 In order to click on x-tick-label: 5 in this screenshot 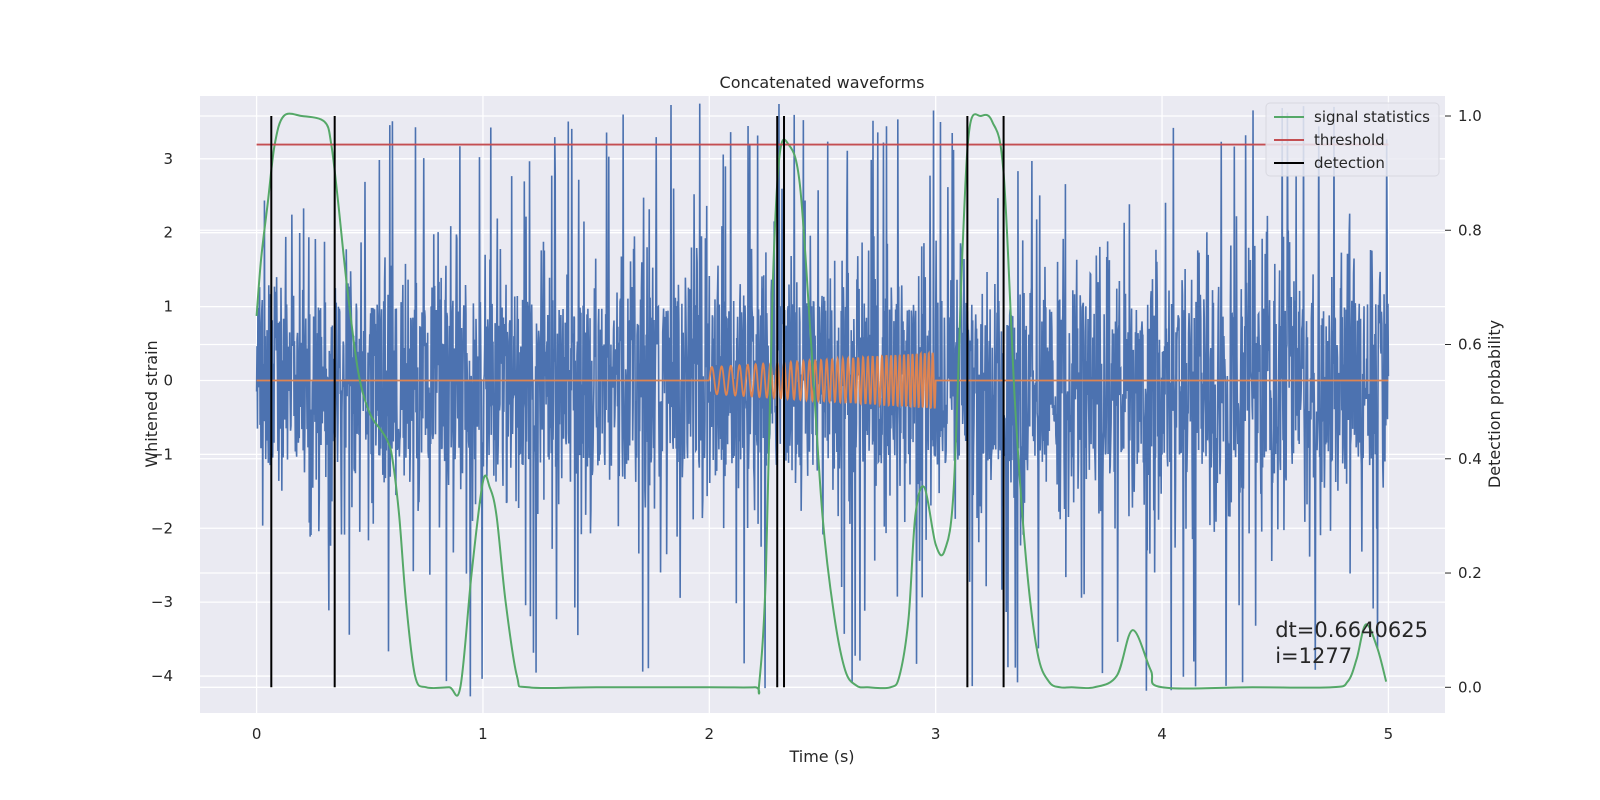, I will do `click(1389, 734)`.